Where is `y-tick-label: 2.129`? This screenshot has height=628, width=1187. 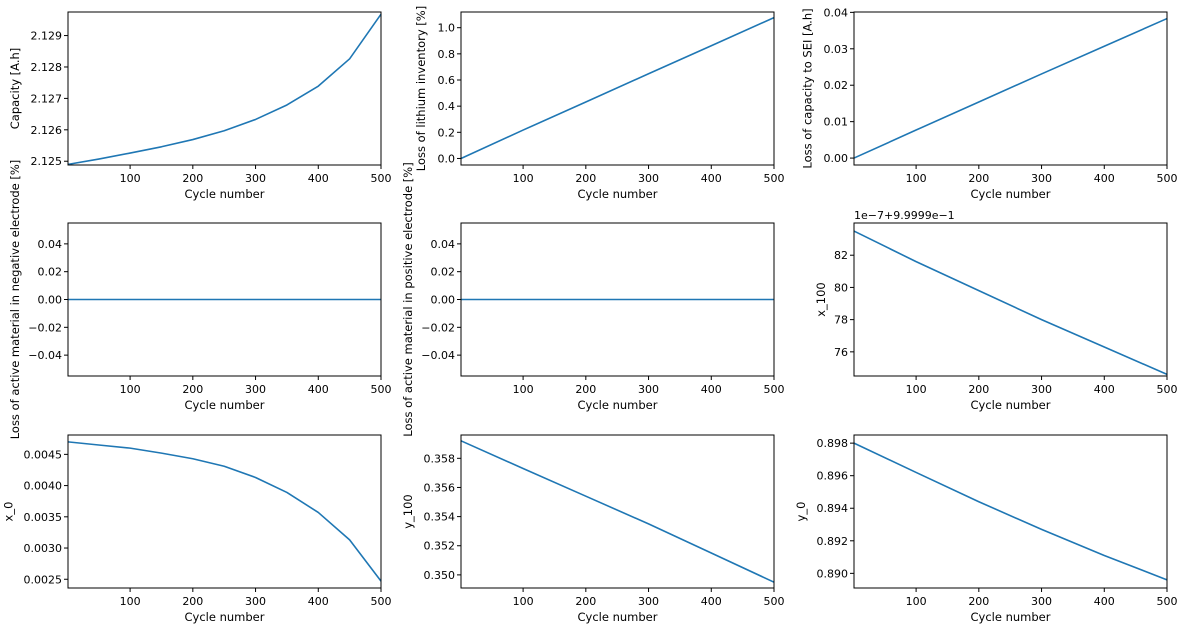
y-tick-label: 2.129 is located at coordinates (47, 36).